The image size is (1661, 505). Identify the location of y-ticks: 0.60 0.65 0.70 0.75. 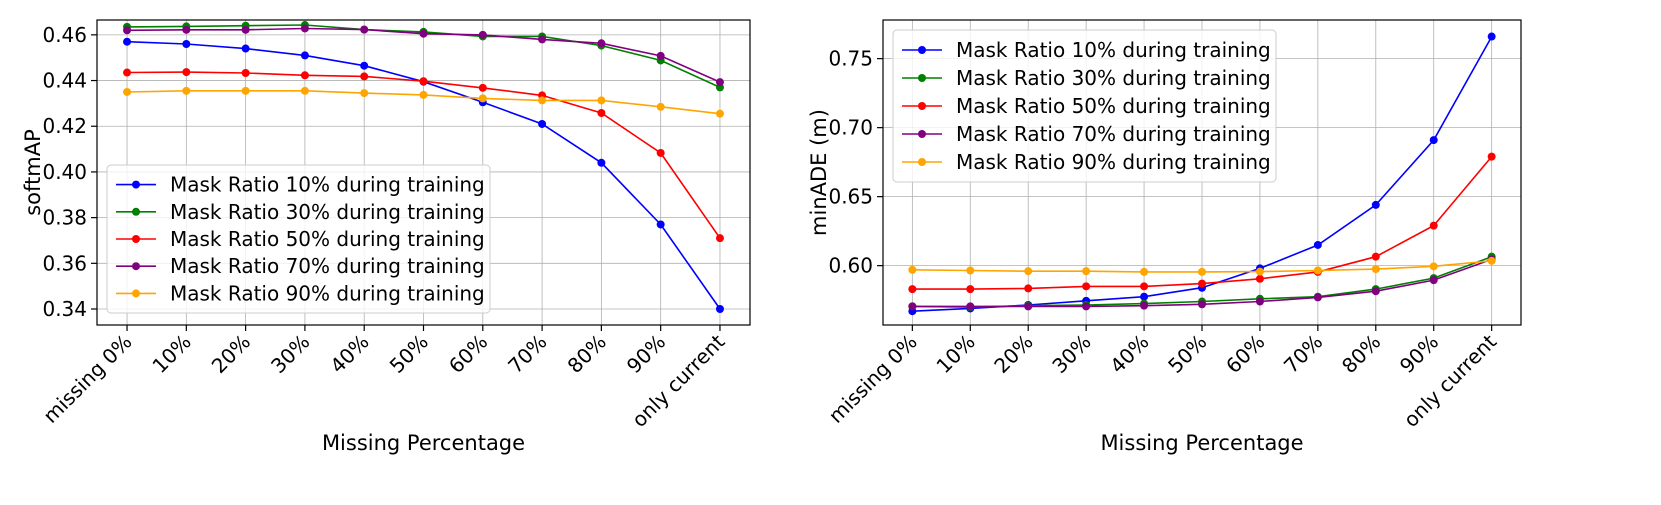
(855, 162).